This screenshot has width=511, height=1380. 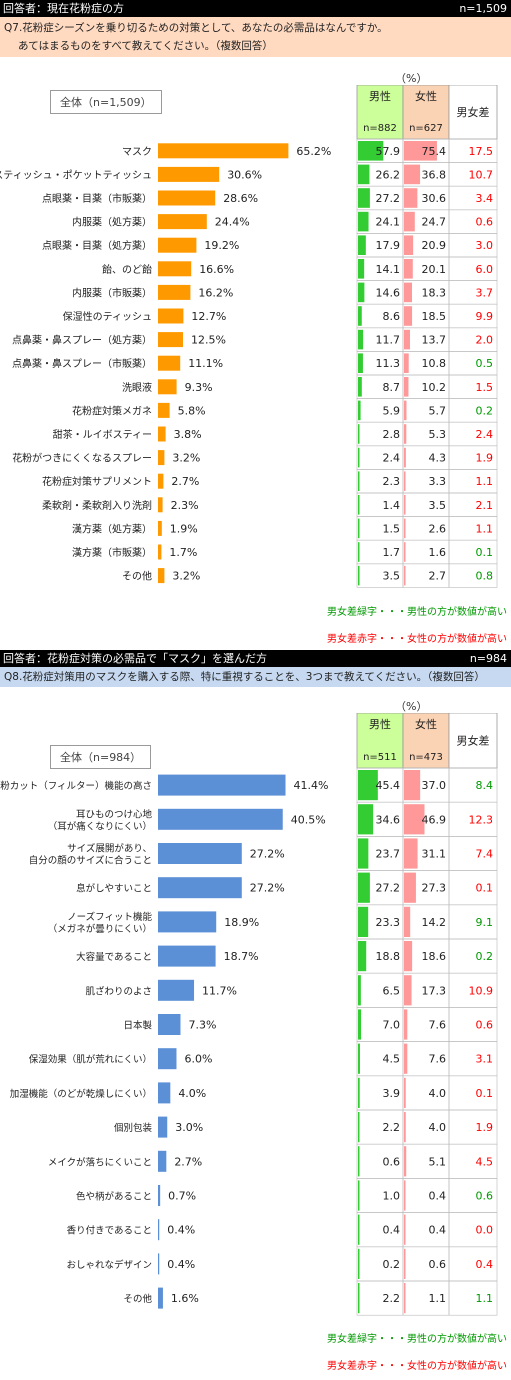 I want to click on female-value: 18.6, so click(x=434, y=956).